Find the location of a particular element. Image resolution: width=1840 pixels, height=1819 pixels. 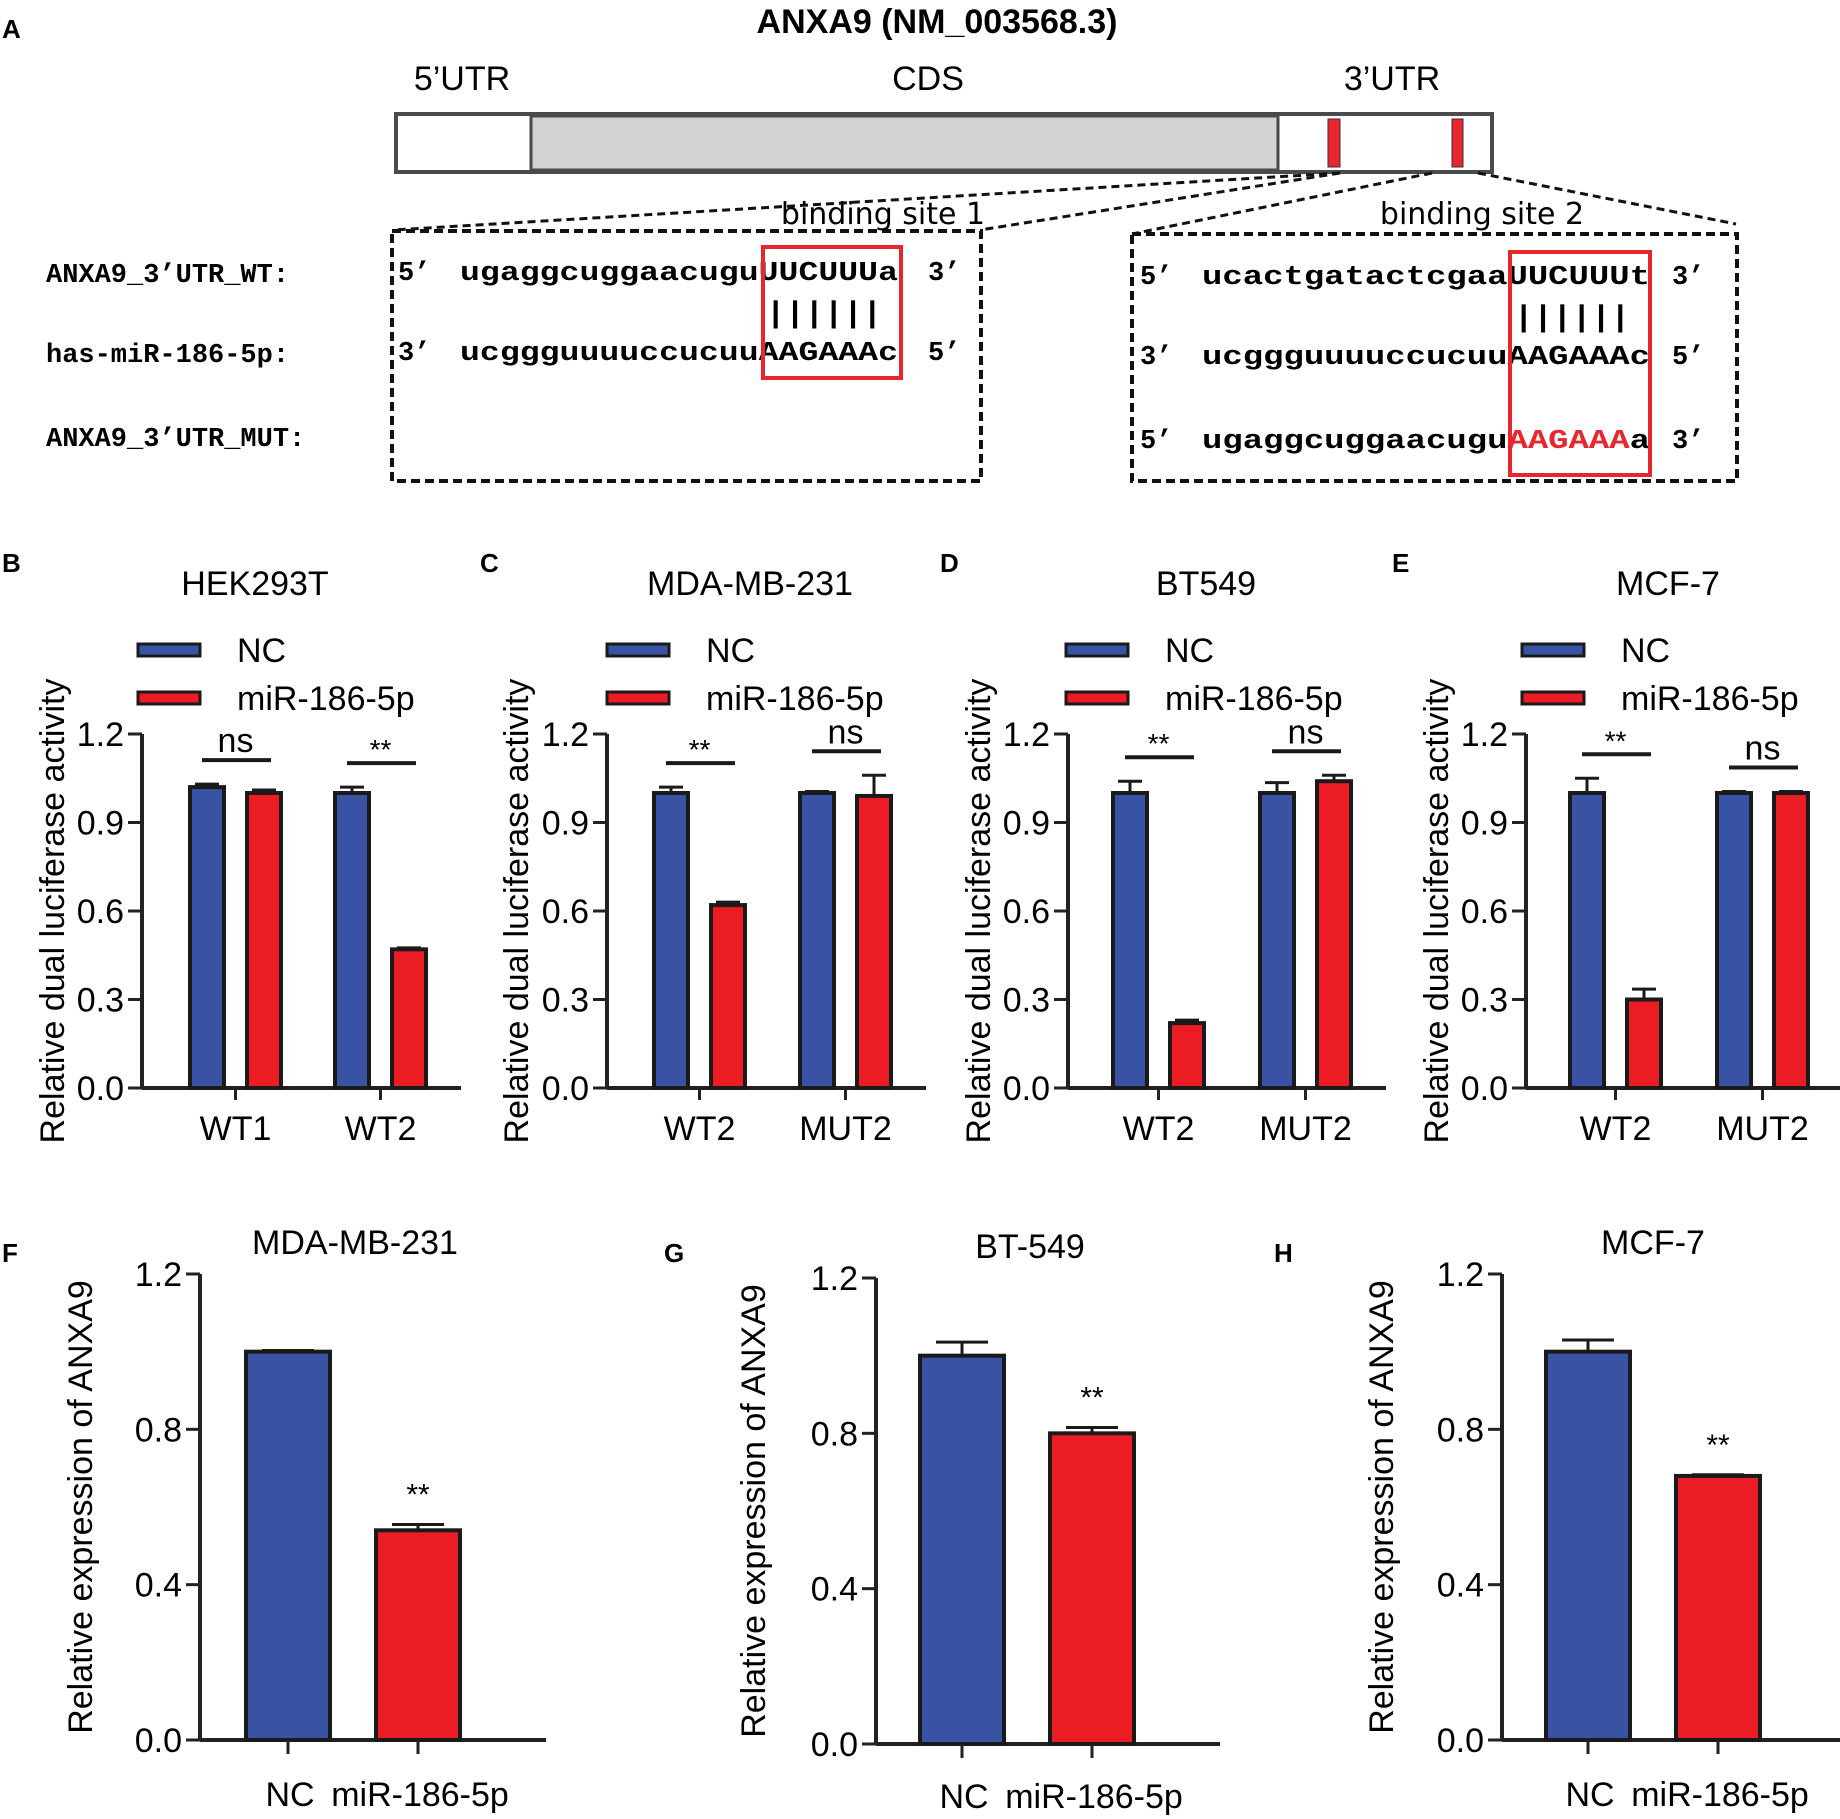

site2-mut-seq-line: ugaggcuggaacugu AAGAAA a is located at coordinates (1426, 442).